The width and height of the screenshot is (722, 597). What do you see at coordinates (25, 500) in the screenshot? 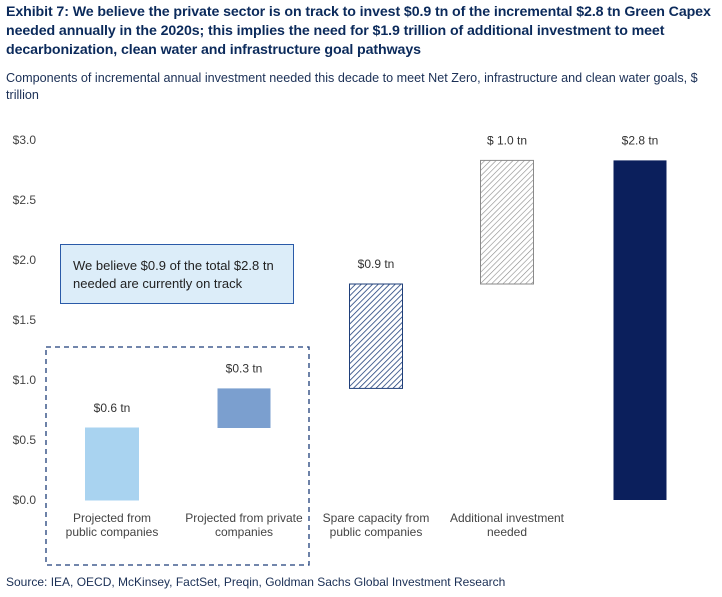
I see `y-tick-label: $0.0` at bounding box center [25, 500].